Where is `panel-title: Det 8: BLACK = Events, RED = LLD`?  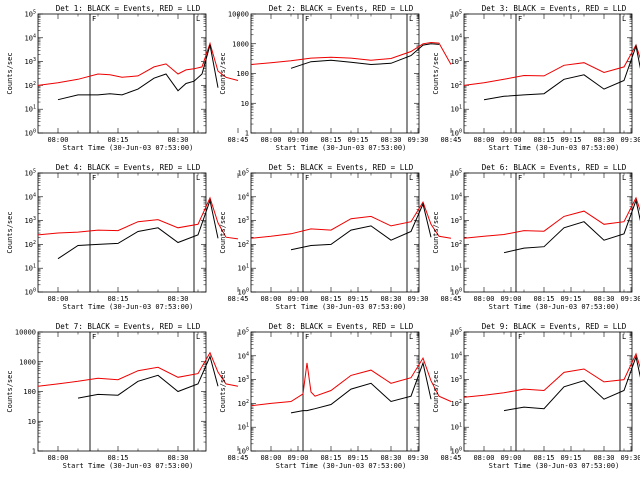
panel-title: Det 8: BLACK = Events, RED = LLD is located at coordinates (341, 326).